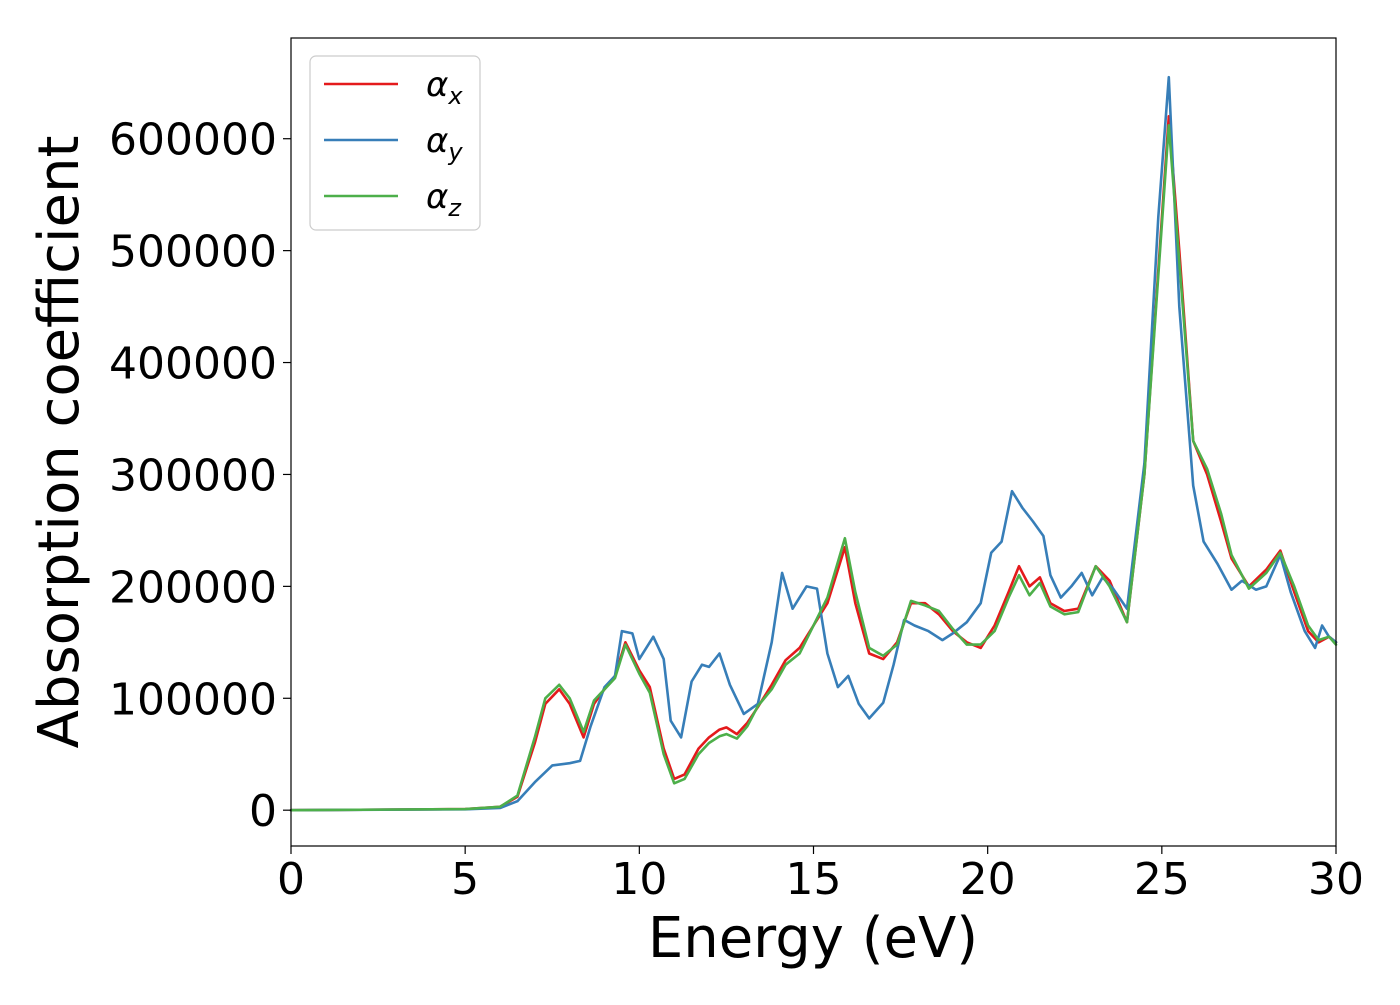 The image size is (1400, 1005). What do you see at coordinates (193, 252) in the screenshot?
I see `y-tick-label: 500000` at bounding box center [193, 252].